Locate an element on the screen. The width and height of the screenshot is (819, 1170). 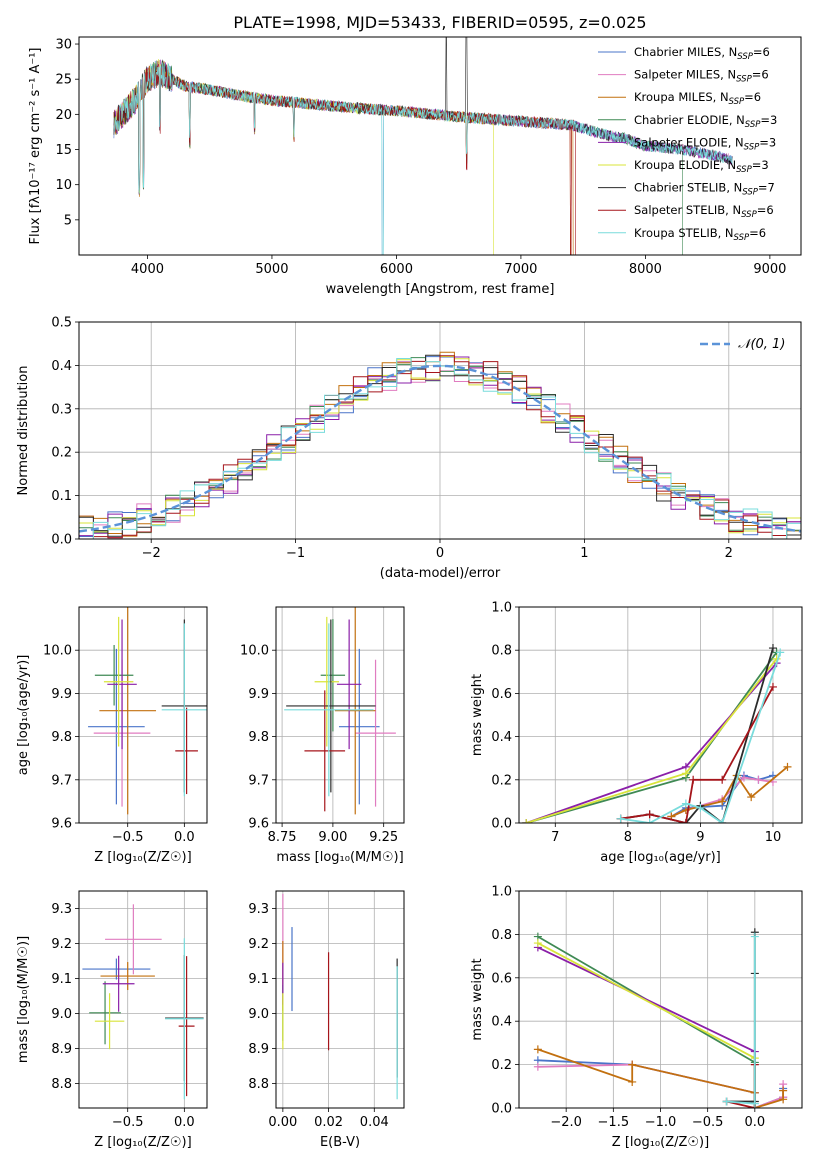
legend-label: Kroupa STELIB, N is located at coordinates (684, 233).